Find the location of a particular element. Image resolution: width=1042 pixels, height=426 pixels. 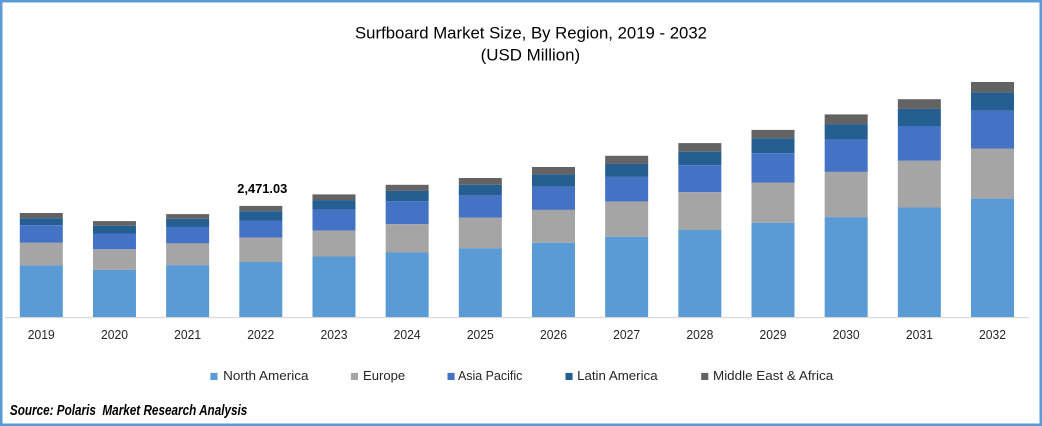

svg-text: Asia Pacific is located at coordinates (490, 375).